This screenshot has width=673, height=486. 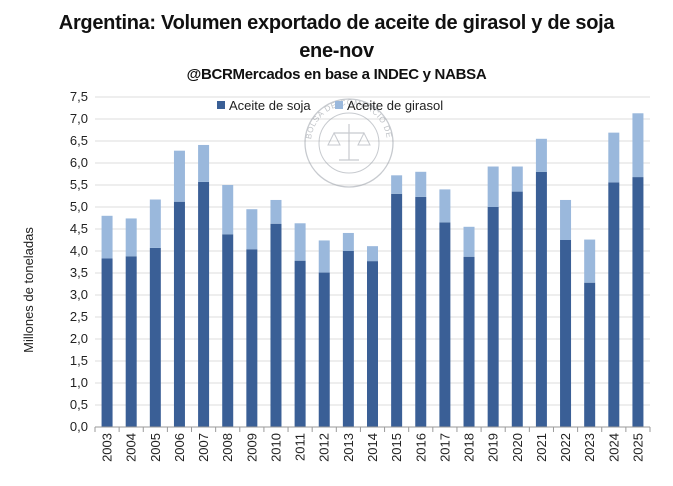 What do you see at coordinates (421, 184) in the screenshot?
I see `bar-girasol-2016` at bounding box center [421, 184].